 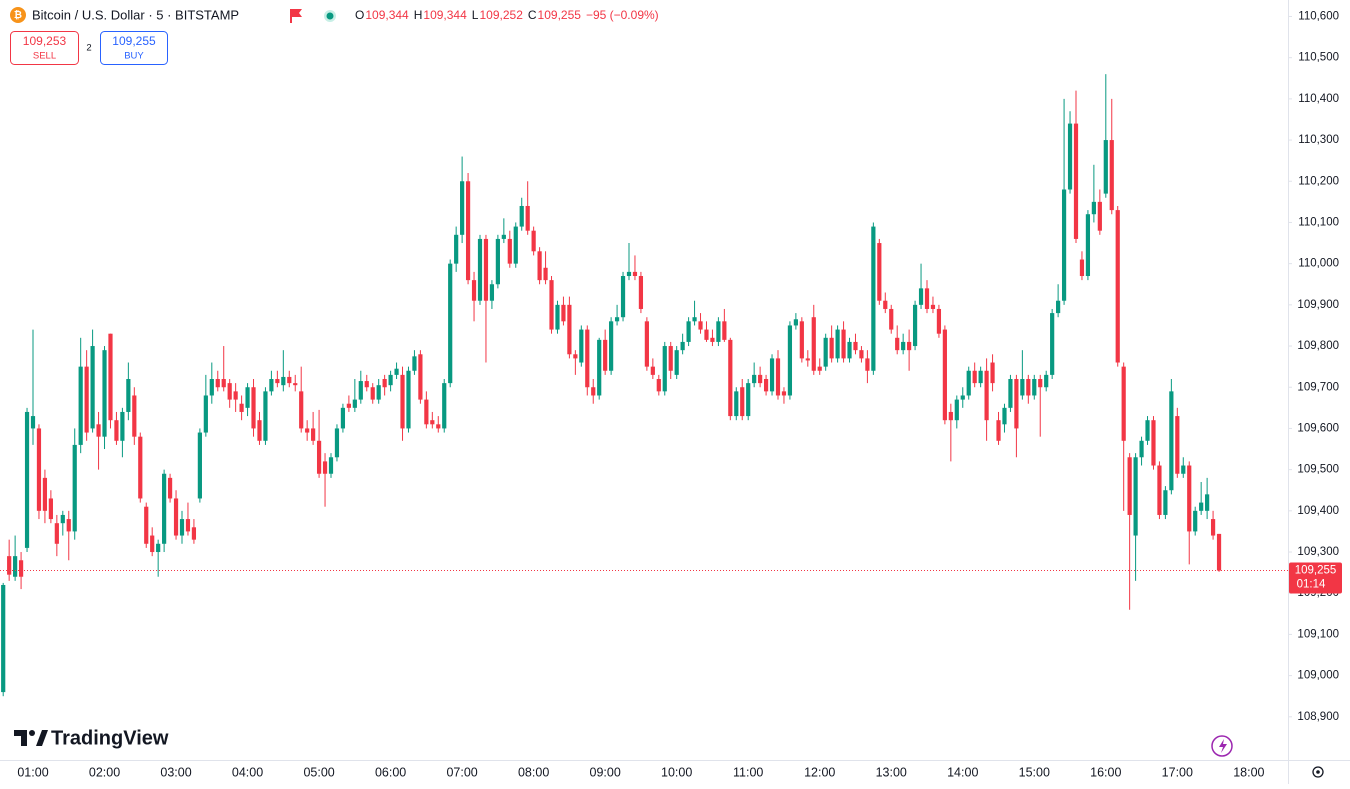 I want to click on y-tick-label: 109,400, so click(x=1318, y=511).